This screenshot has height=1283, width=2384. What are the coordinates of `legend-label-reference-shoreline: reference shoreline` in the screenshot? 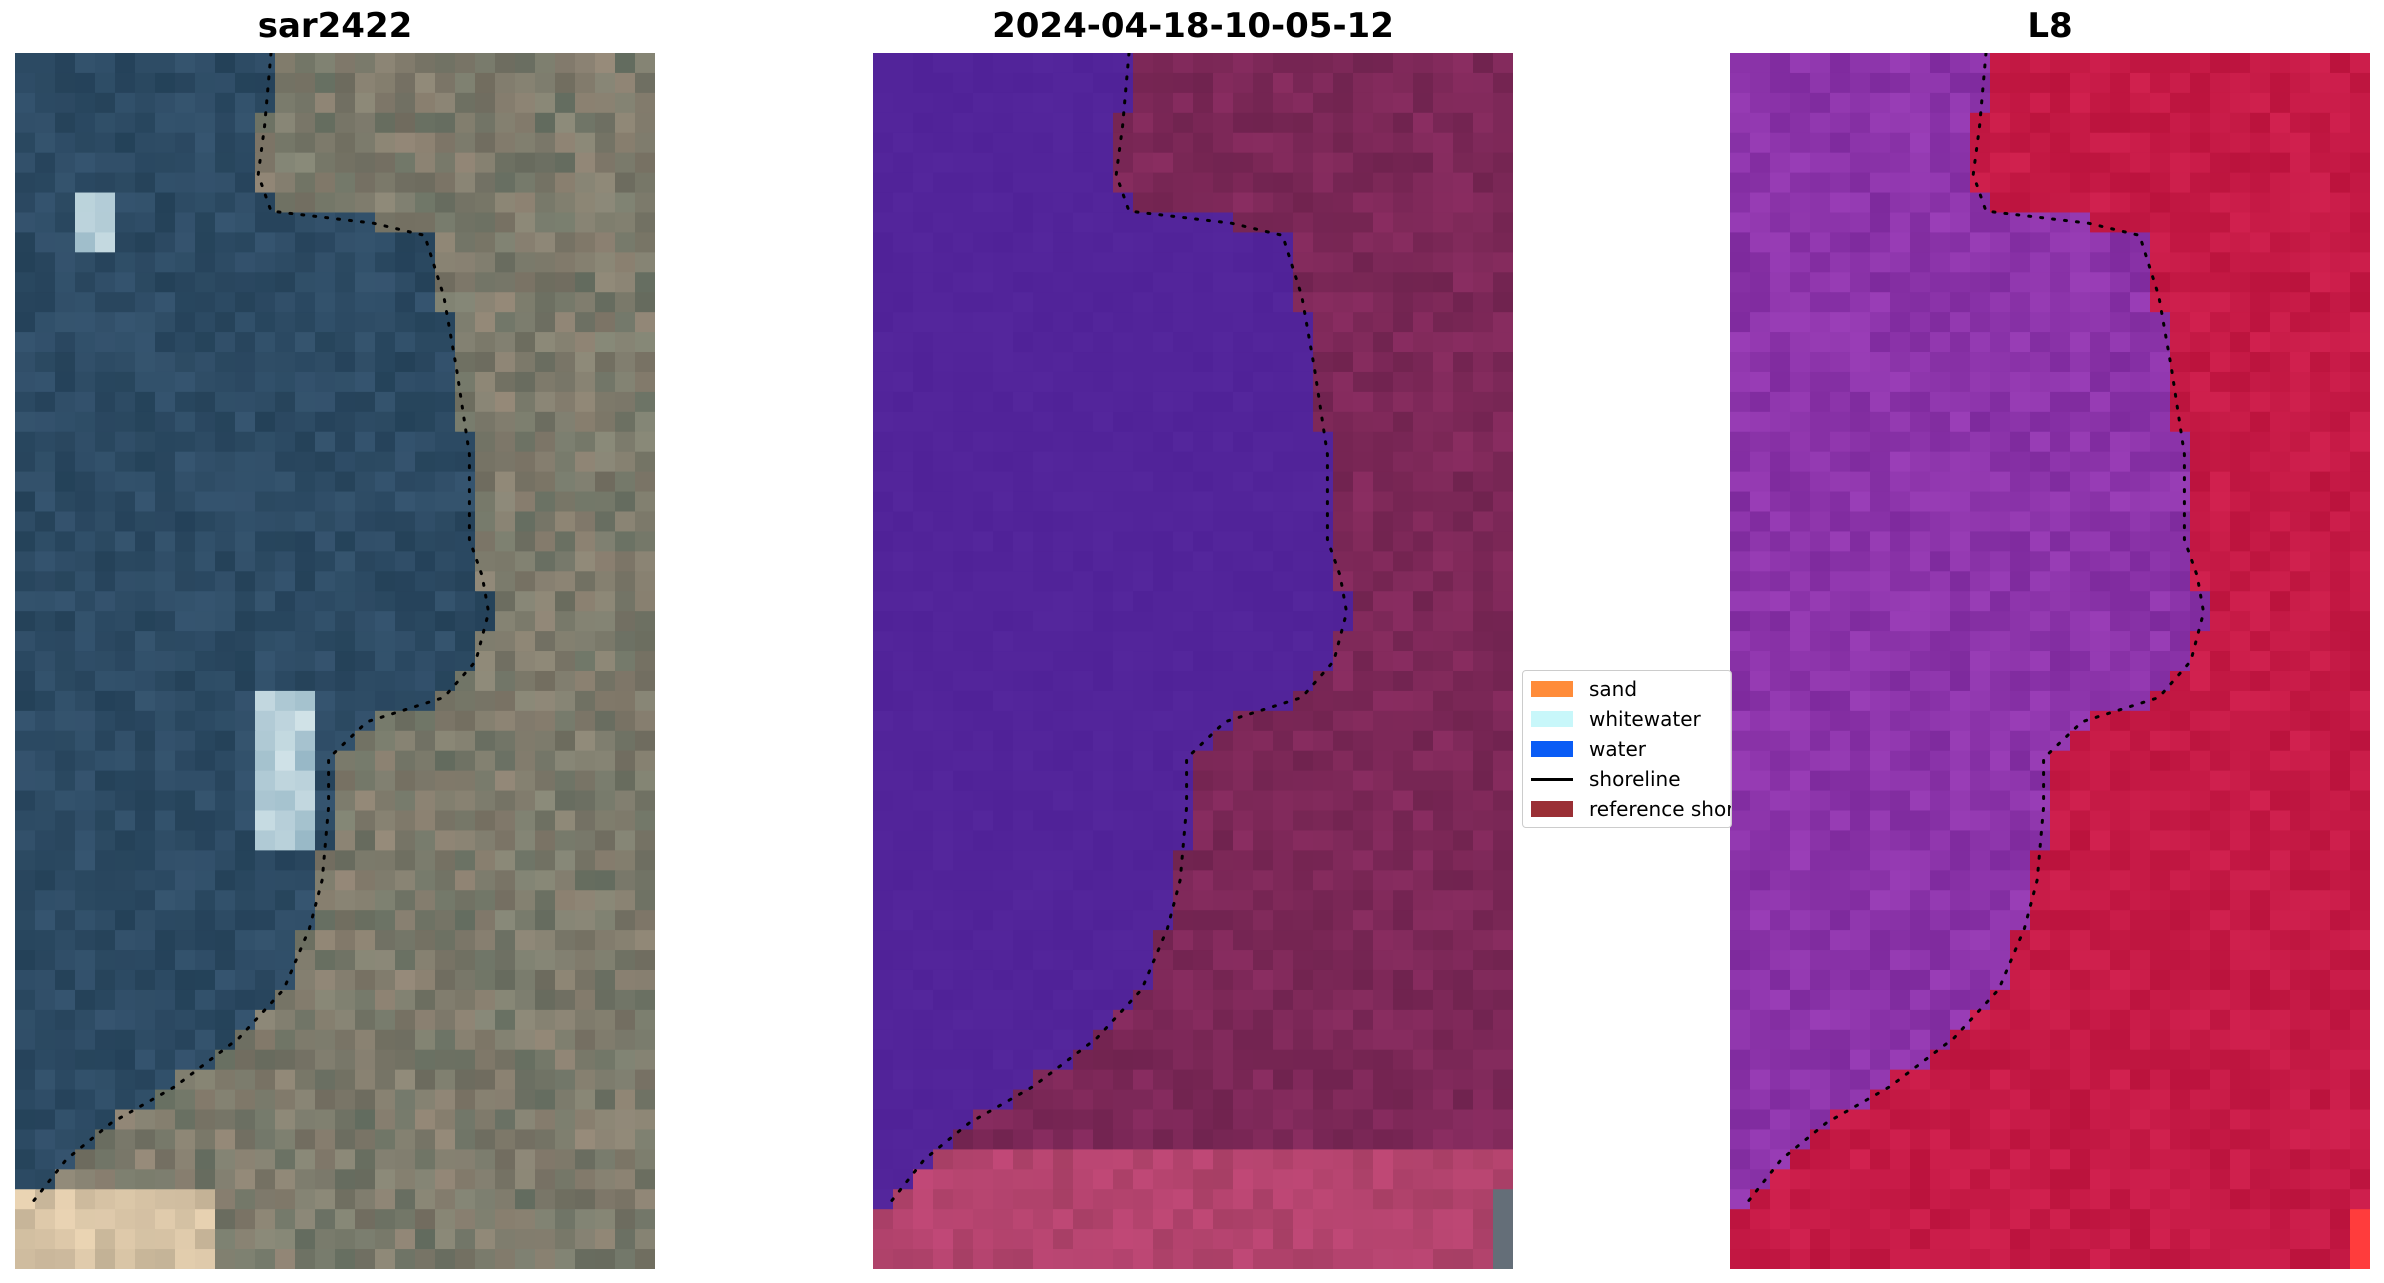 It's located at (1660, 809).